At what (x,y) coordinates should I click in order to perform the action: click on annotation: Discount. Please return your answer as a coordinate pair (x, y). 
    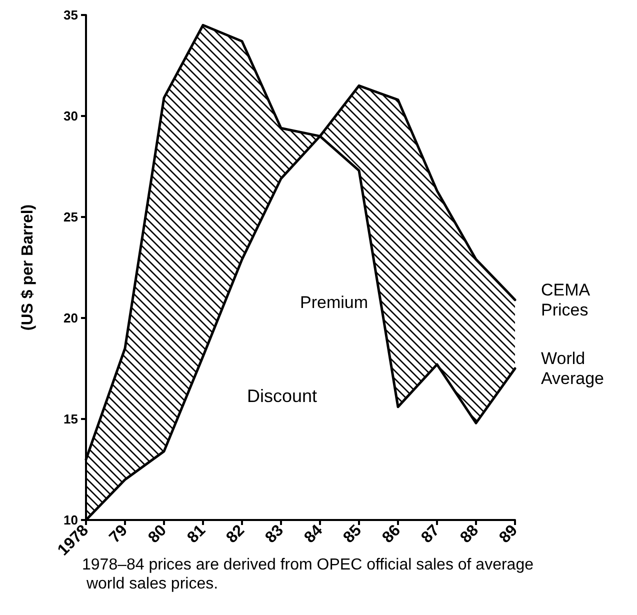
    Looking at the image, I should click on (282, 396).